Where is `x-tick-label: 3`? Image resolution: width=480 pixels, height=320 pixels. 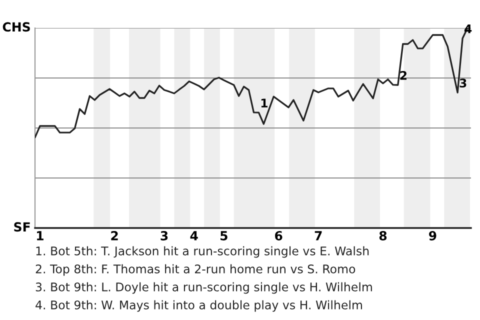
x-tick-label: 3 is located at coordinates (164, 235).